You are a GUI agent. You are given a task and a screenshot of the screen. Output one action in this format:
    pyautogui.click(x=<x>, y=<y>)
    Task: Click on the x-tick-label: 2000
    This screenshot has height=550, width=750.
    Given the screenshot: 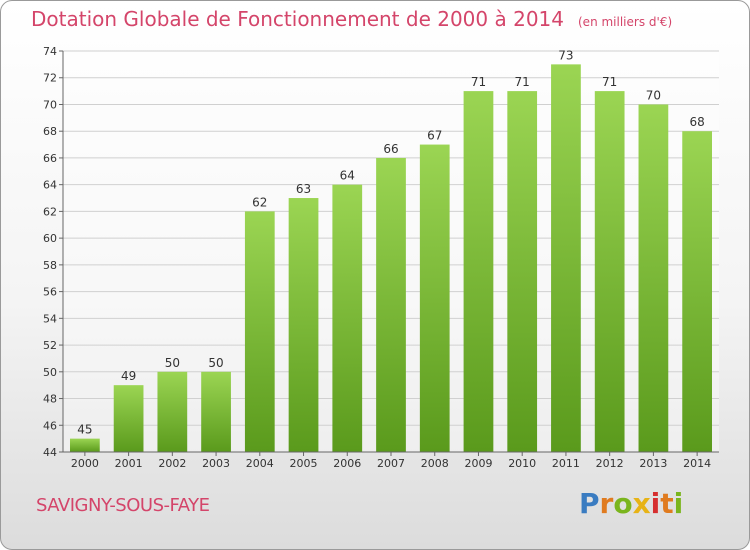 What is the action you would take?
    pyautogui.click(x=85, y=463)
    